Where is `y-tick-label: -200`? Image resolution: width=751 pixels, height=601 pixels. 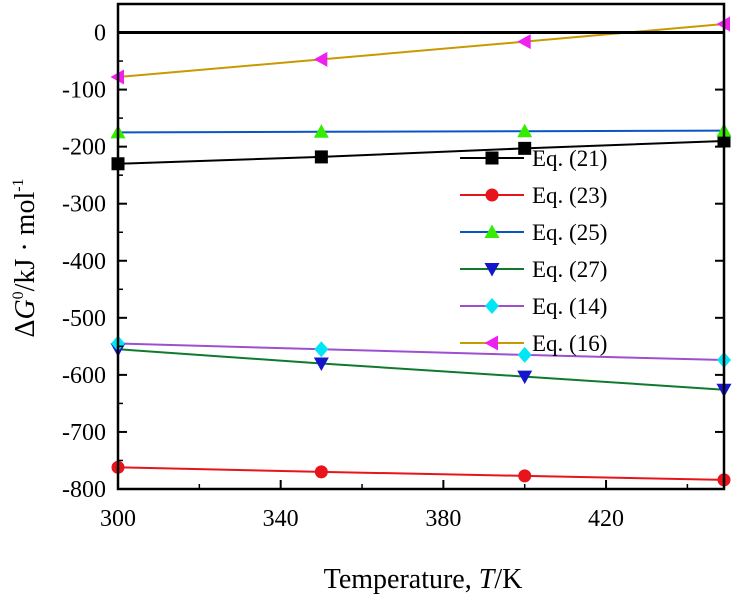 y-tick-label: -200 is located at coordinates (84, 148).